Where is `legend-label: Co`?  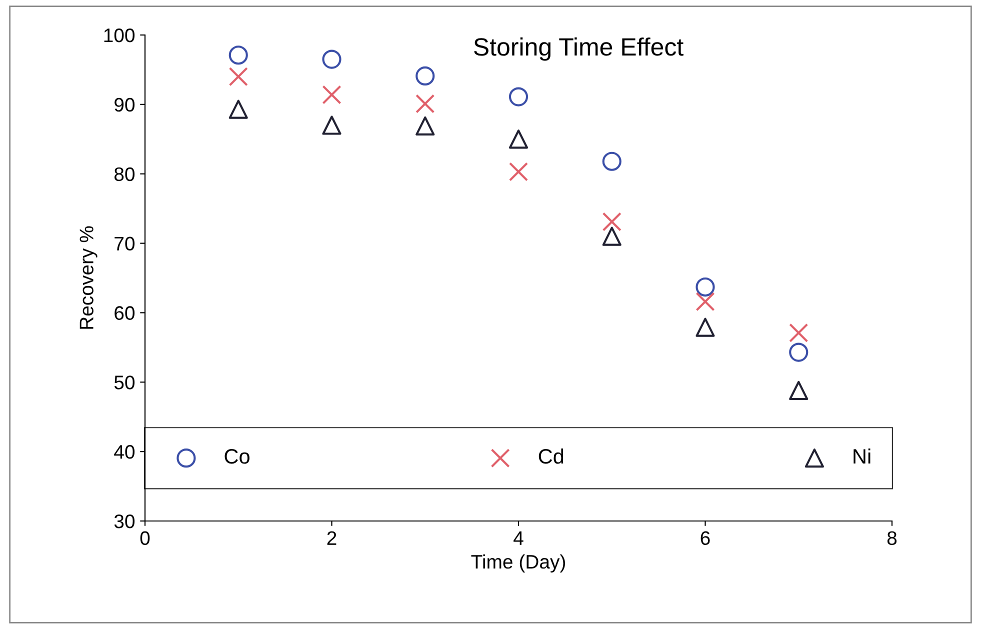 legend-label: Co is located at coordinates (237, 456).